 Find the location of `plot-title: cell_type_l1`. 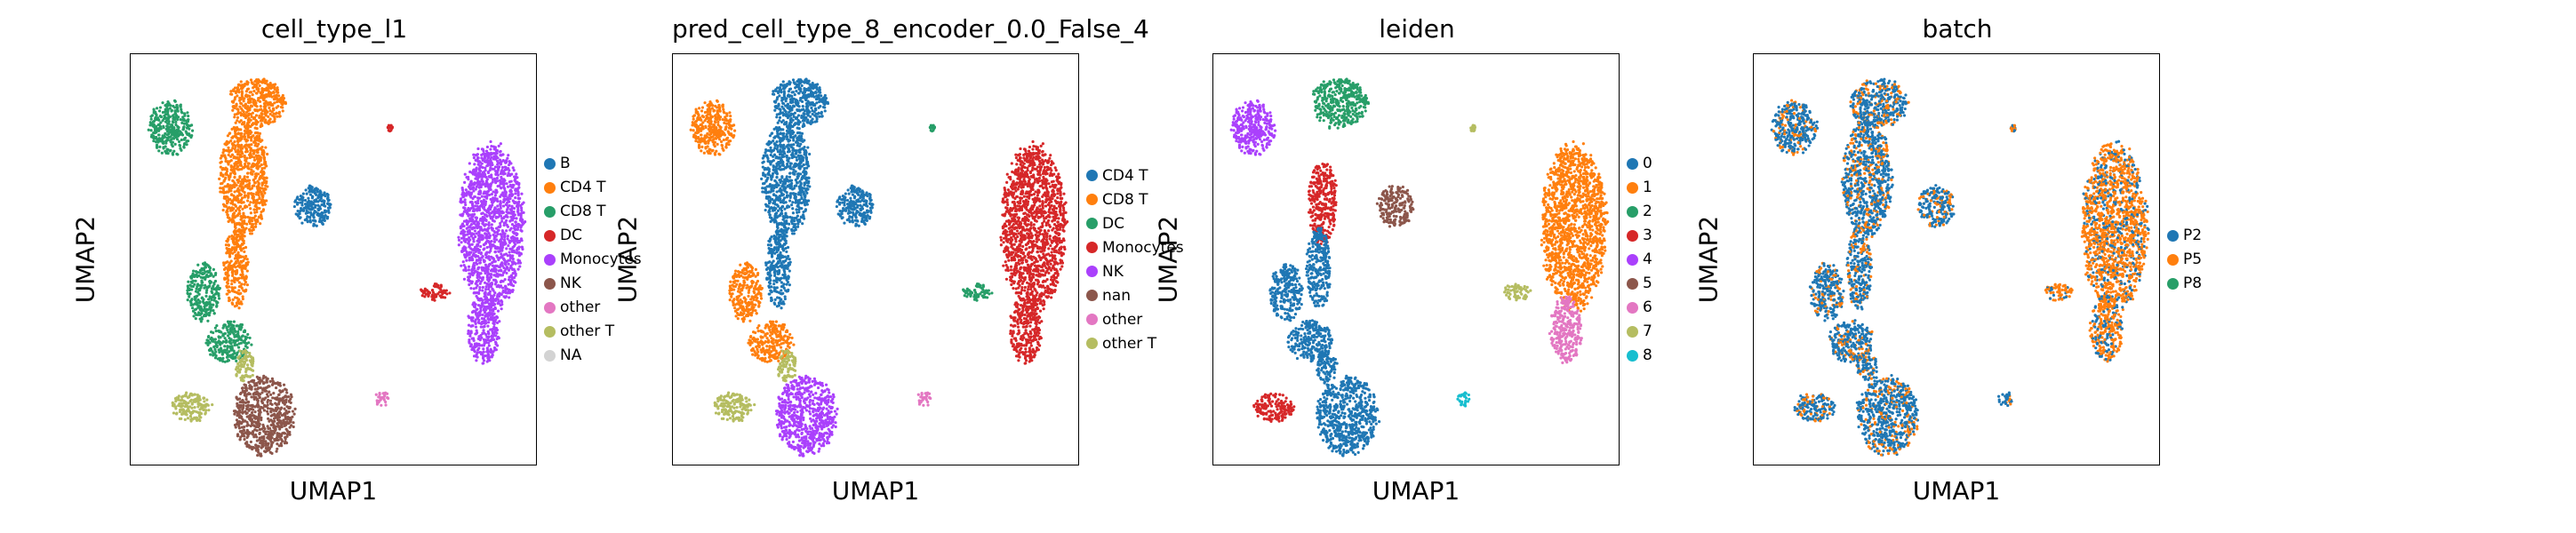

plot-title: cell_type_l1 is located at coordinates (334, 29).